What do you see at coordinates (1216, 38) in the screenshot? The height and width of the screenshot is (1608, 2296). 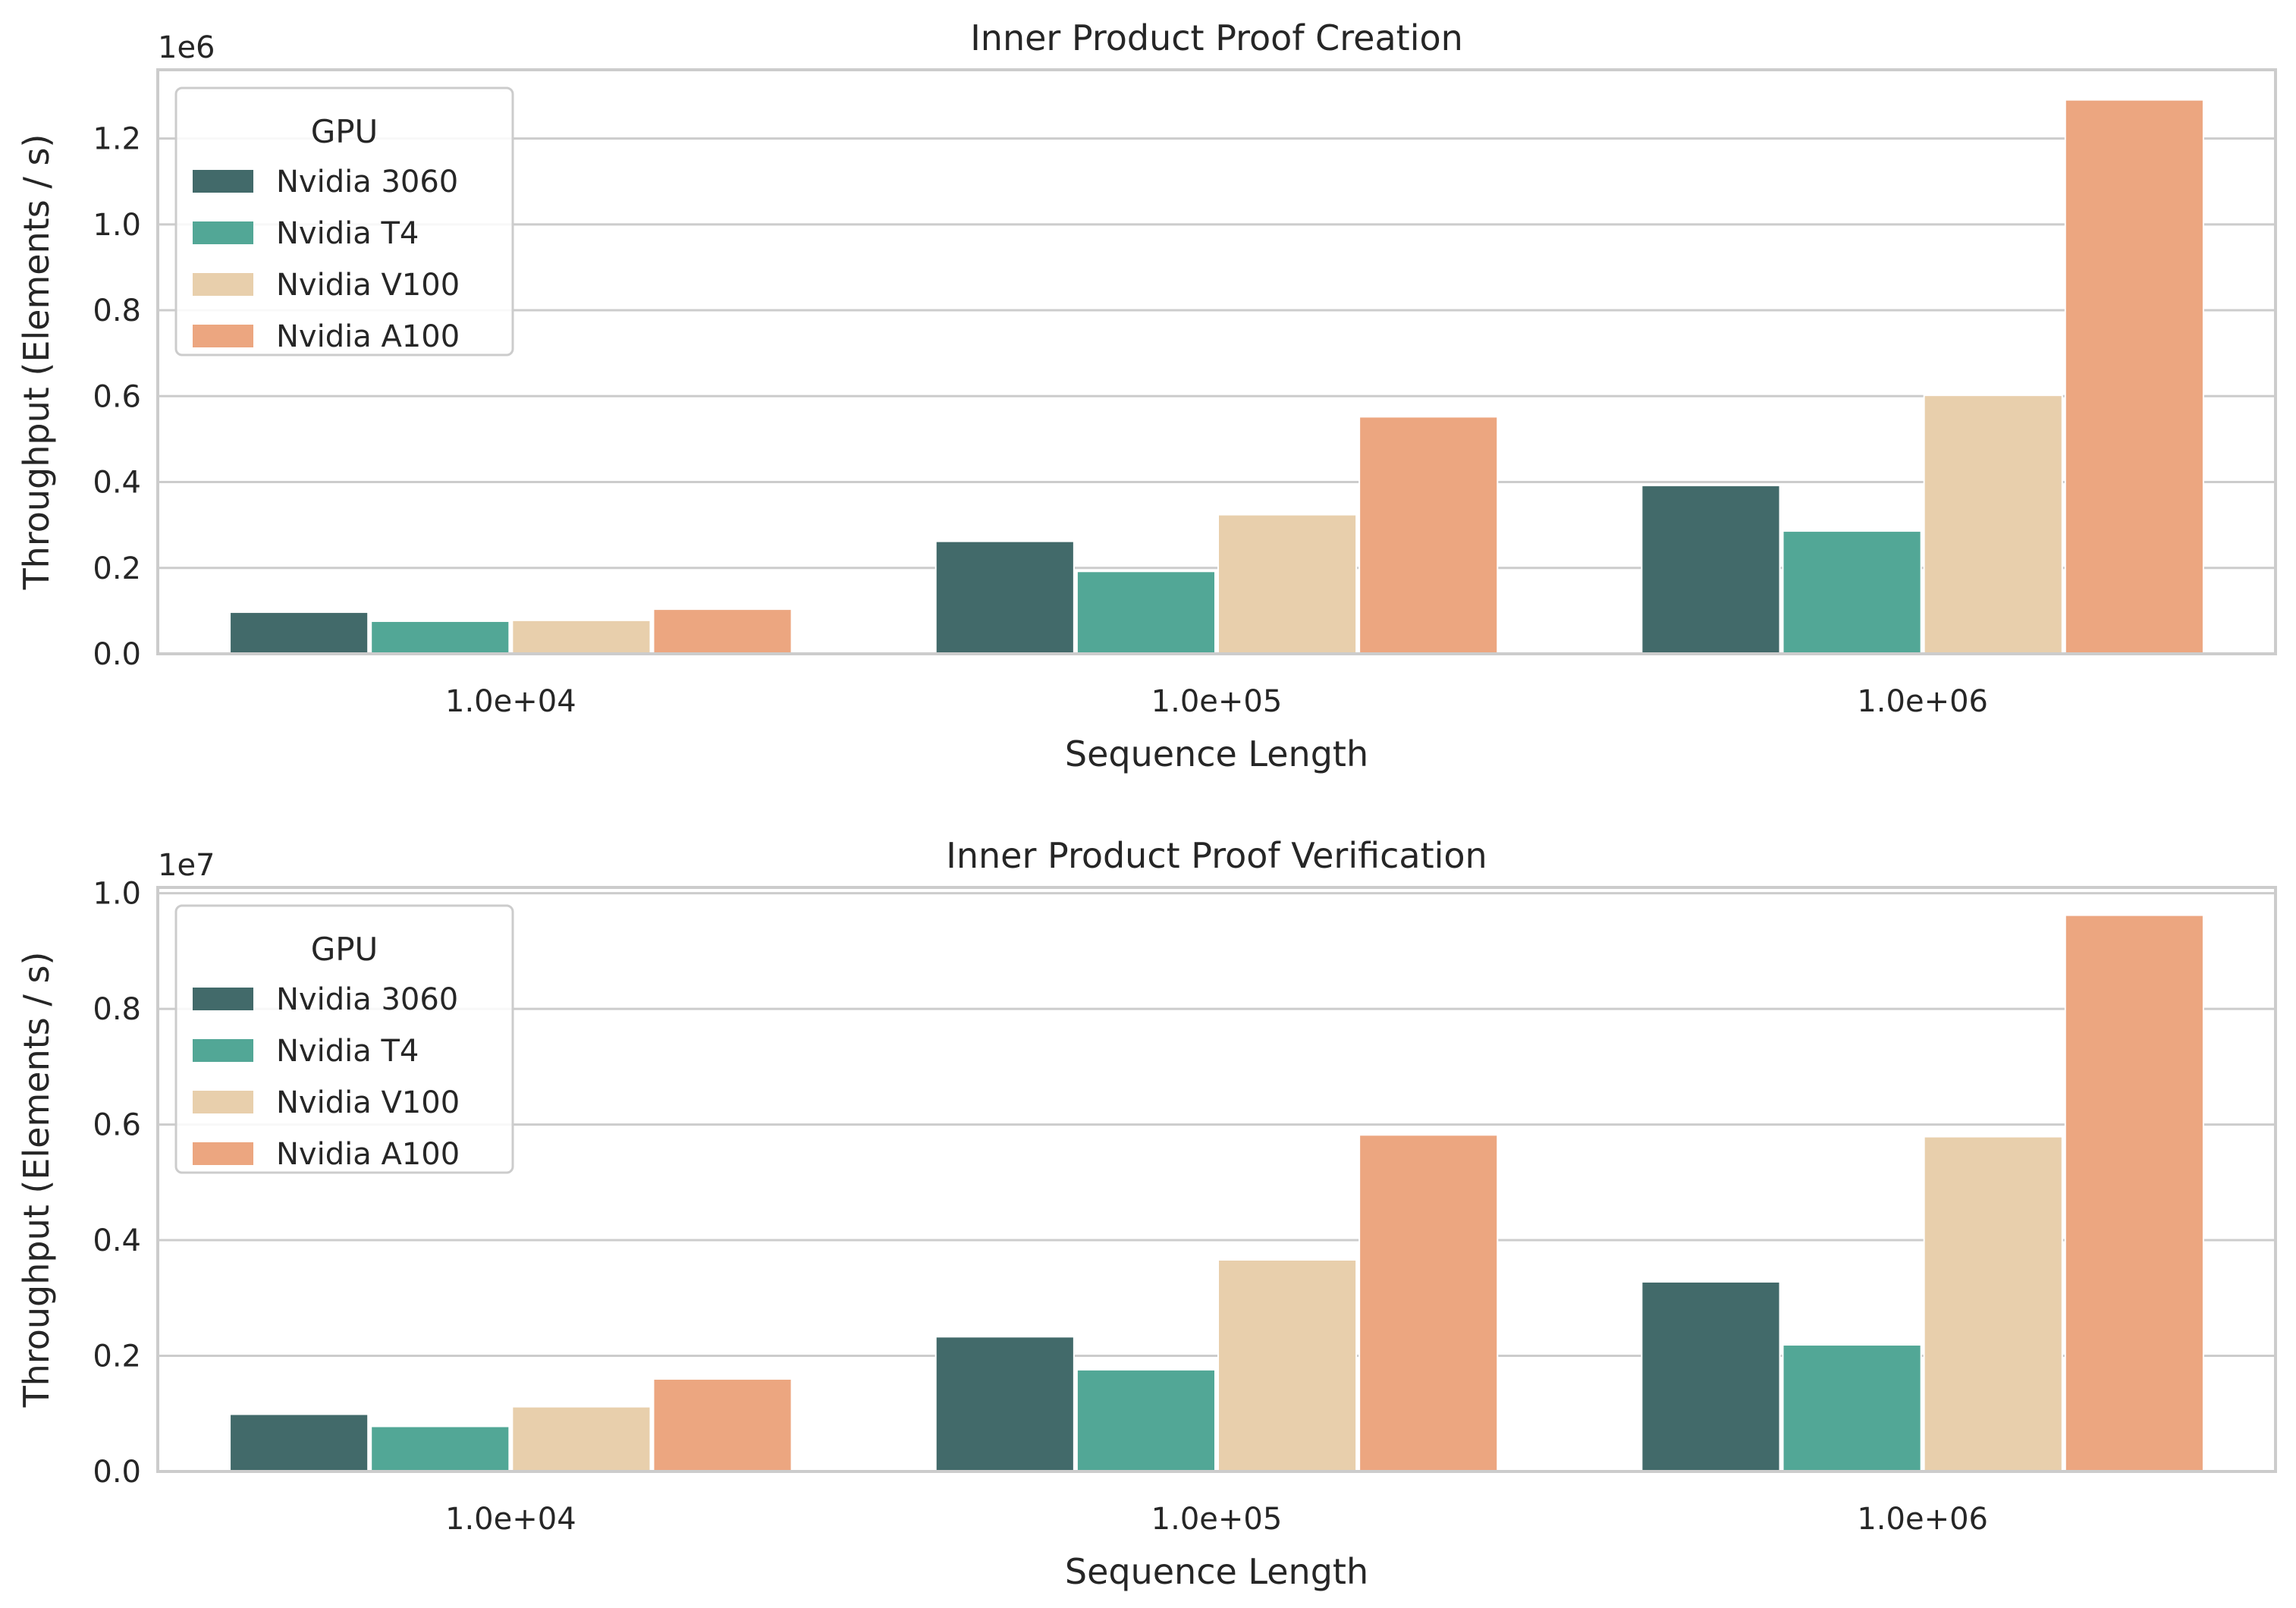 I see `chart-title: Inner Product Proof Creation` at bounding box center [1216, 38].